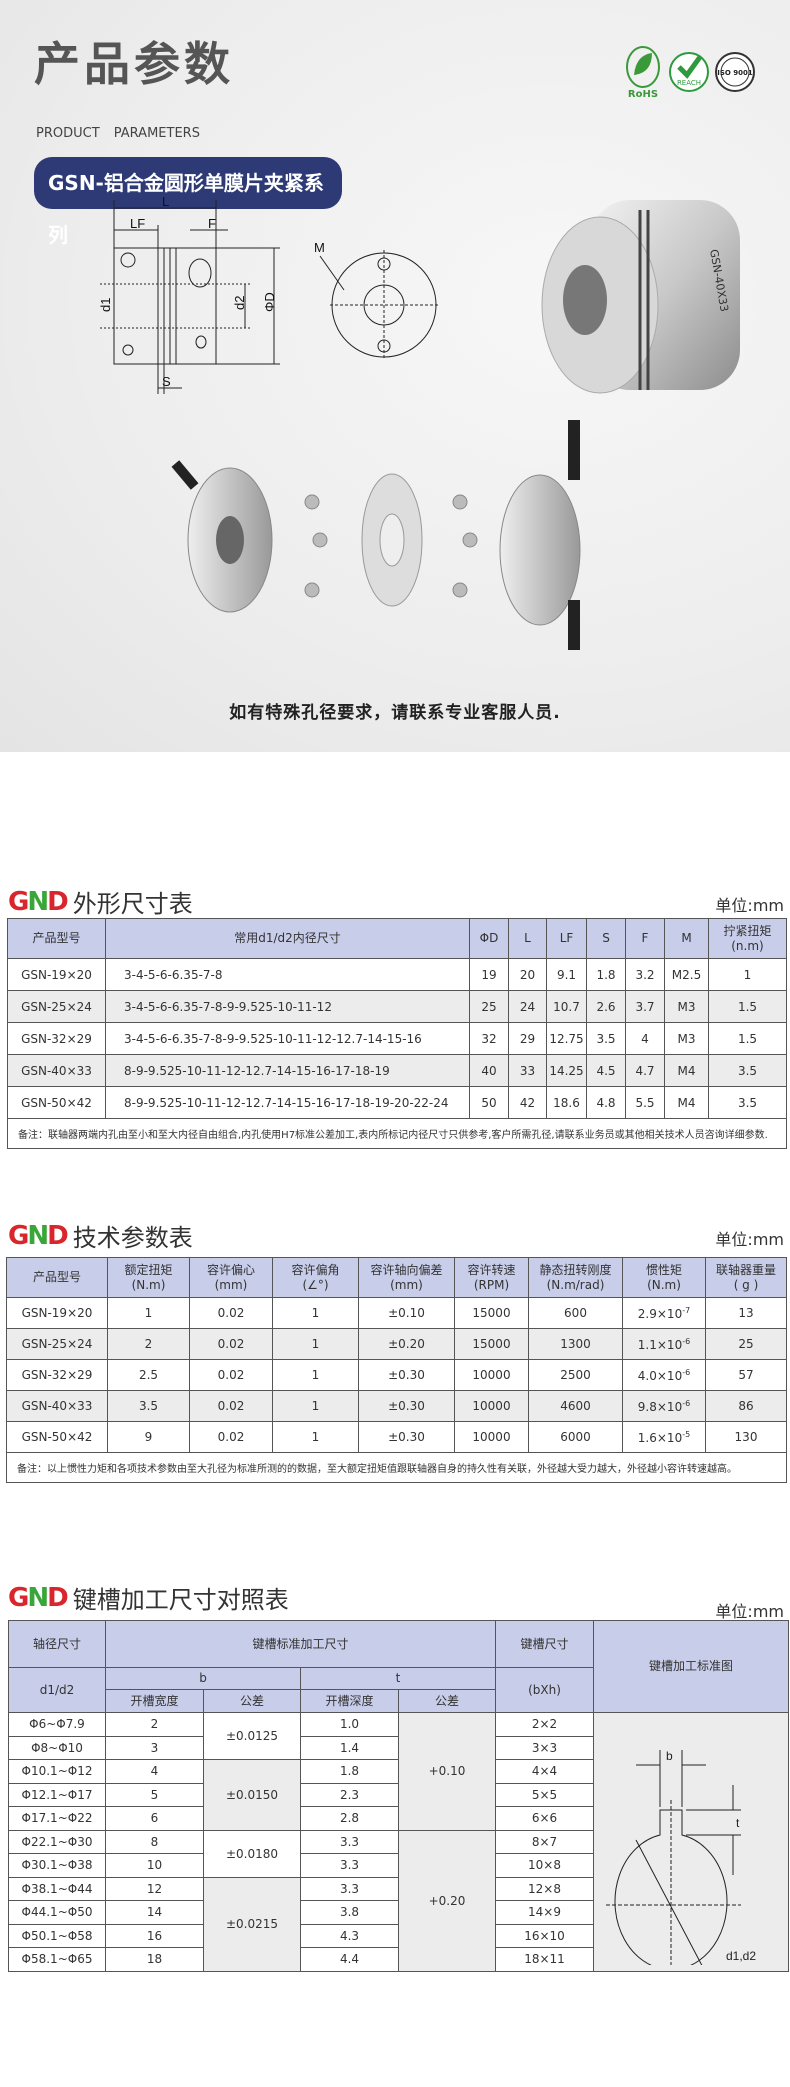 The height and width of the screenshot is (2087, 790). What do you see at coordinates (741, 1956) in the screenshot?
I see `diagram-label-d: d1,d2` at bounding box center [741, 1956].